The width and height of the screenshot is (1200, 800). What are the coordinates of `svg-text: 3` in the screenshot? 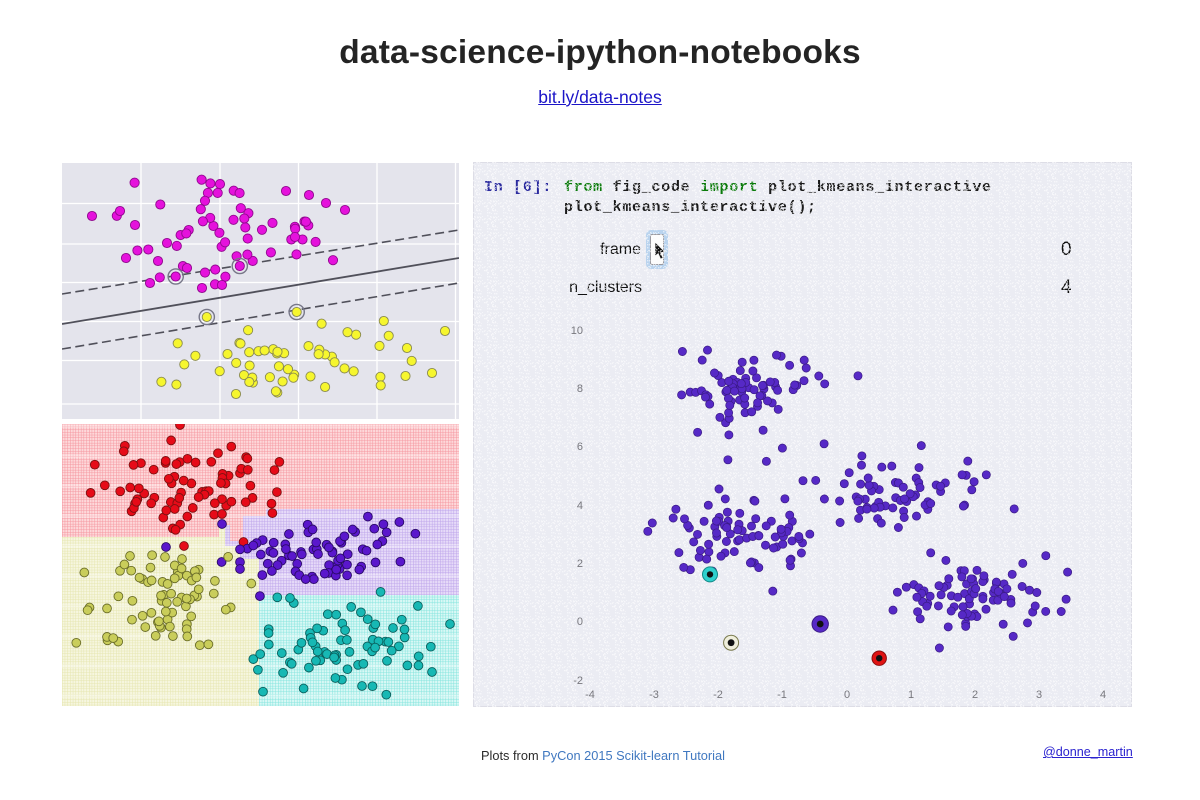 It's located at (1039, 695).